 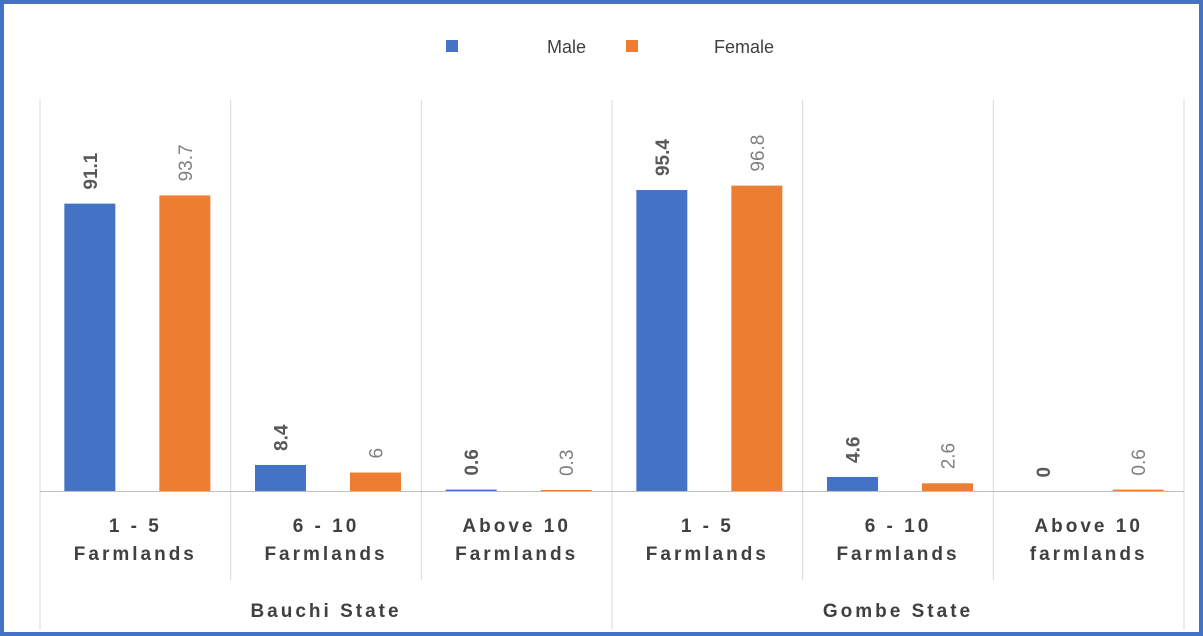 What do you see at coordinates (610, 47) in the screenshot?
I see `legend: Male Female` at bounding box center [610, 47].